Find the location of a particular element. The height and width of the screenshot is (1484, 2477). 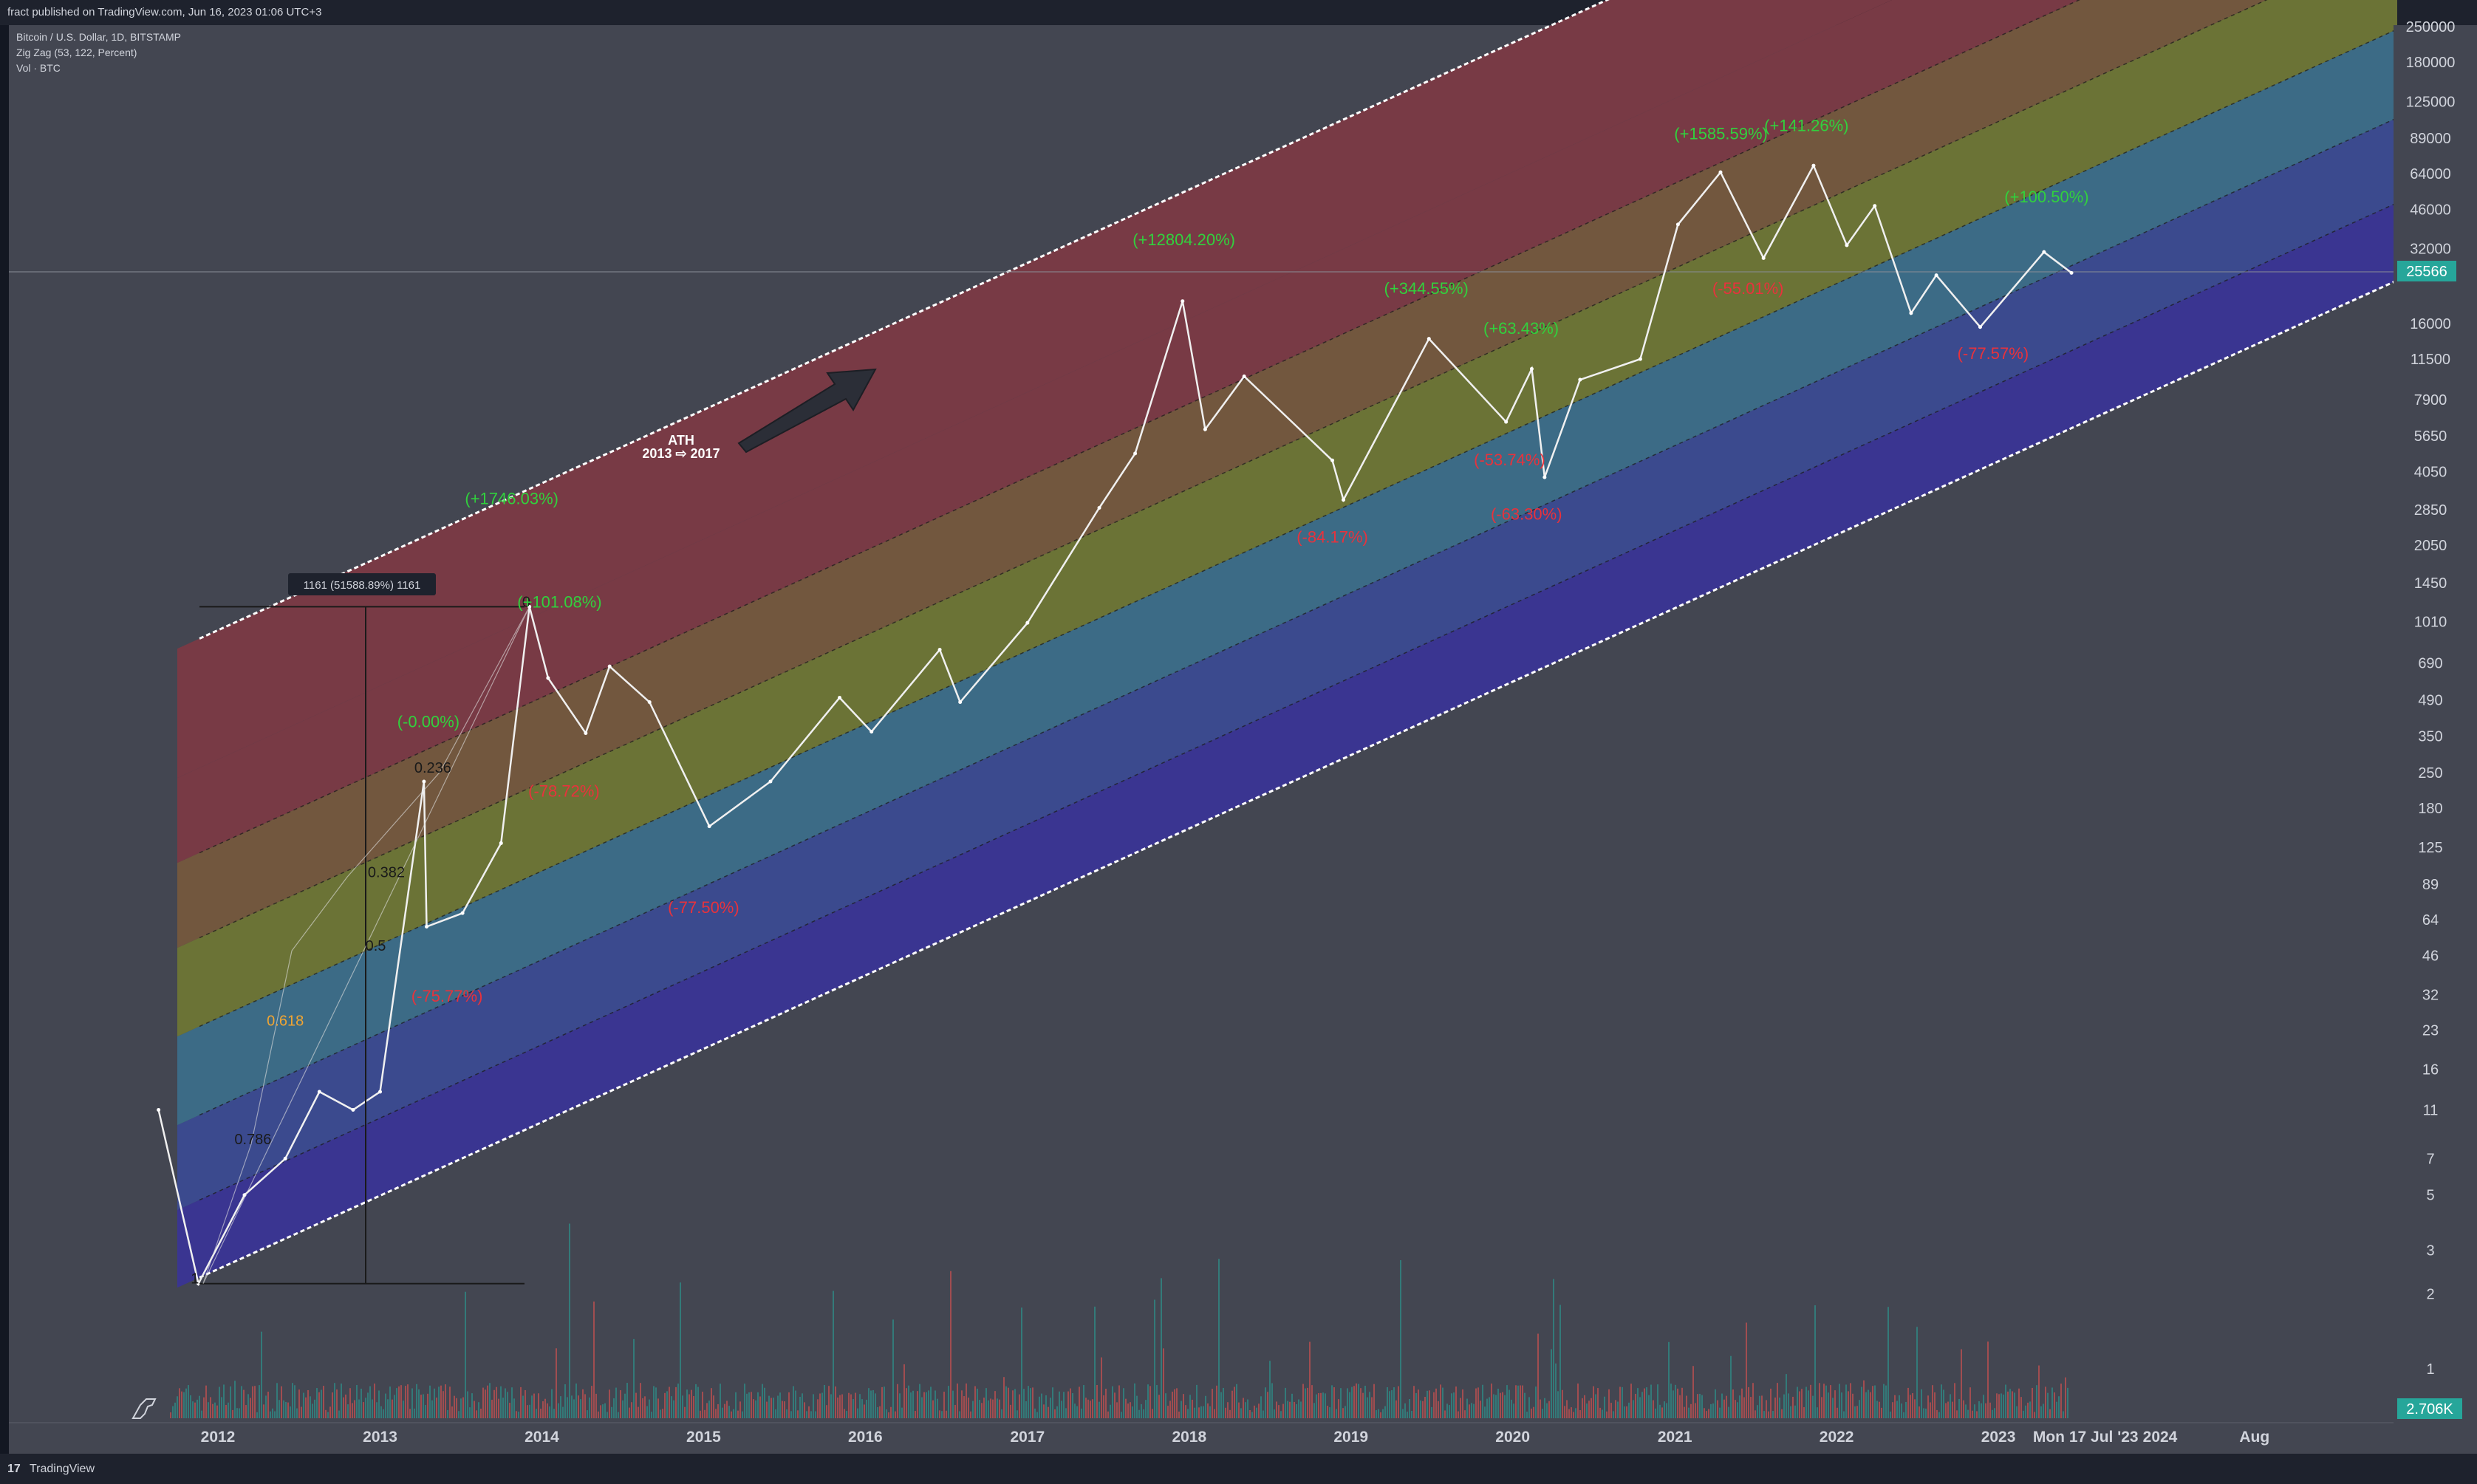

y-tick-label: 11500 is located at coordinates (2431, 360).